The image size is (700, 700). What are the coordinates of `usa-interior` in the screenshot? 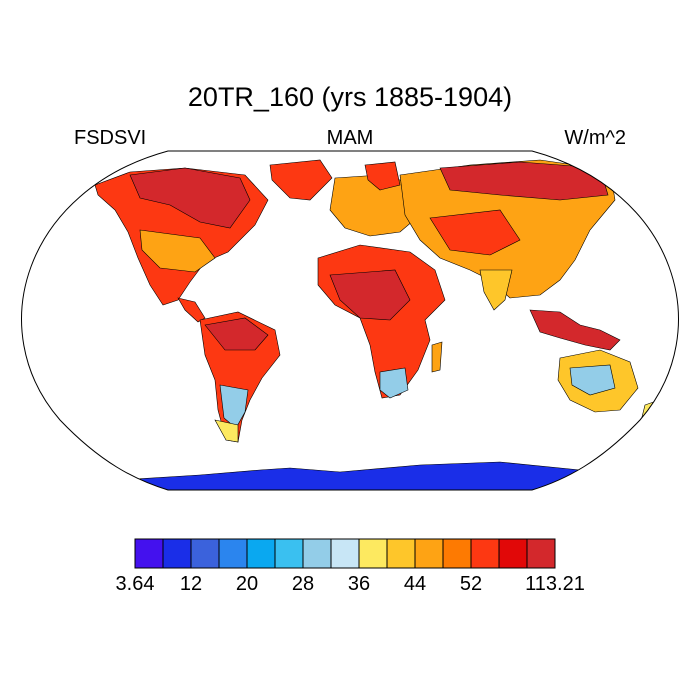 It's located at (177, 251).